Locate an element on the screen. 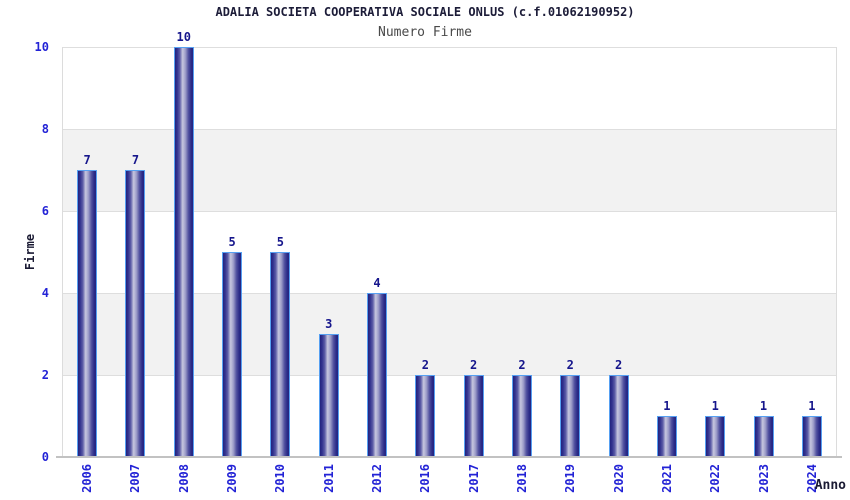  bar-column: 10 2008 is located at coordinates (184, 262).